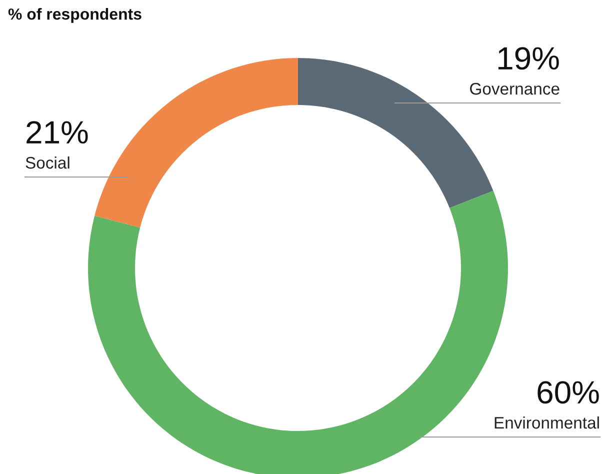  What do you see at coordinates (528, 58) in the screenshot?
I see `data-label: 19%` at bounding box center [528, 58].